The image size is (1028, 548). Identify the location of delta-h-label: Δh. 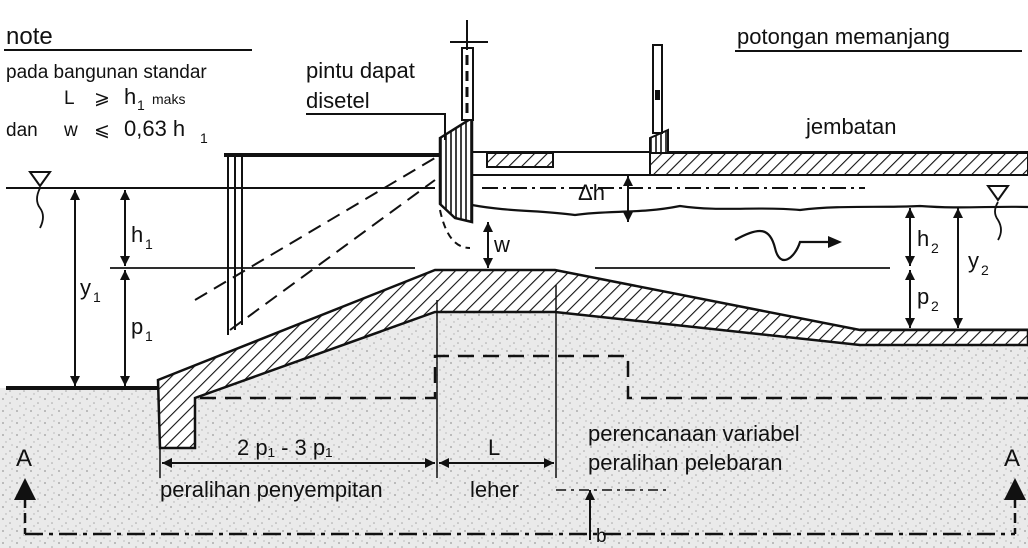
(591, 192).